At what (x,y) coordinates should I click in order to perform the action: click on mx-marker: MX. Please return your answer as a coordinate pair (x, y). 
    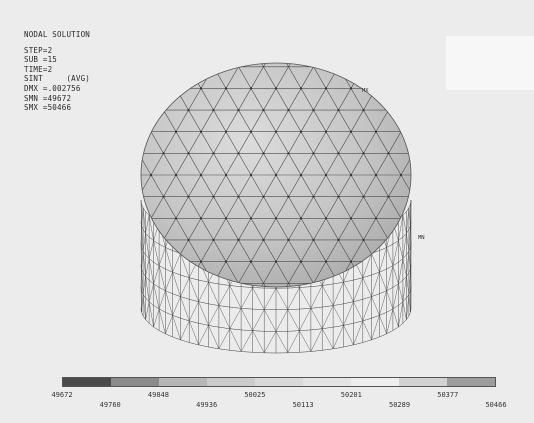
    Looking at the image, I should click on (365, 91).